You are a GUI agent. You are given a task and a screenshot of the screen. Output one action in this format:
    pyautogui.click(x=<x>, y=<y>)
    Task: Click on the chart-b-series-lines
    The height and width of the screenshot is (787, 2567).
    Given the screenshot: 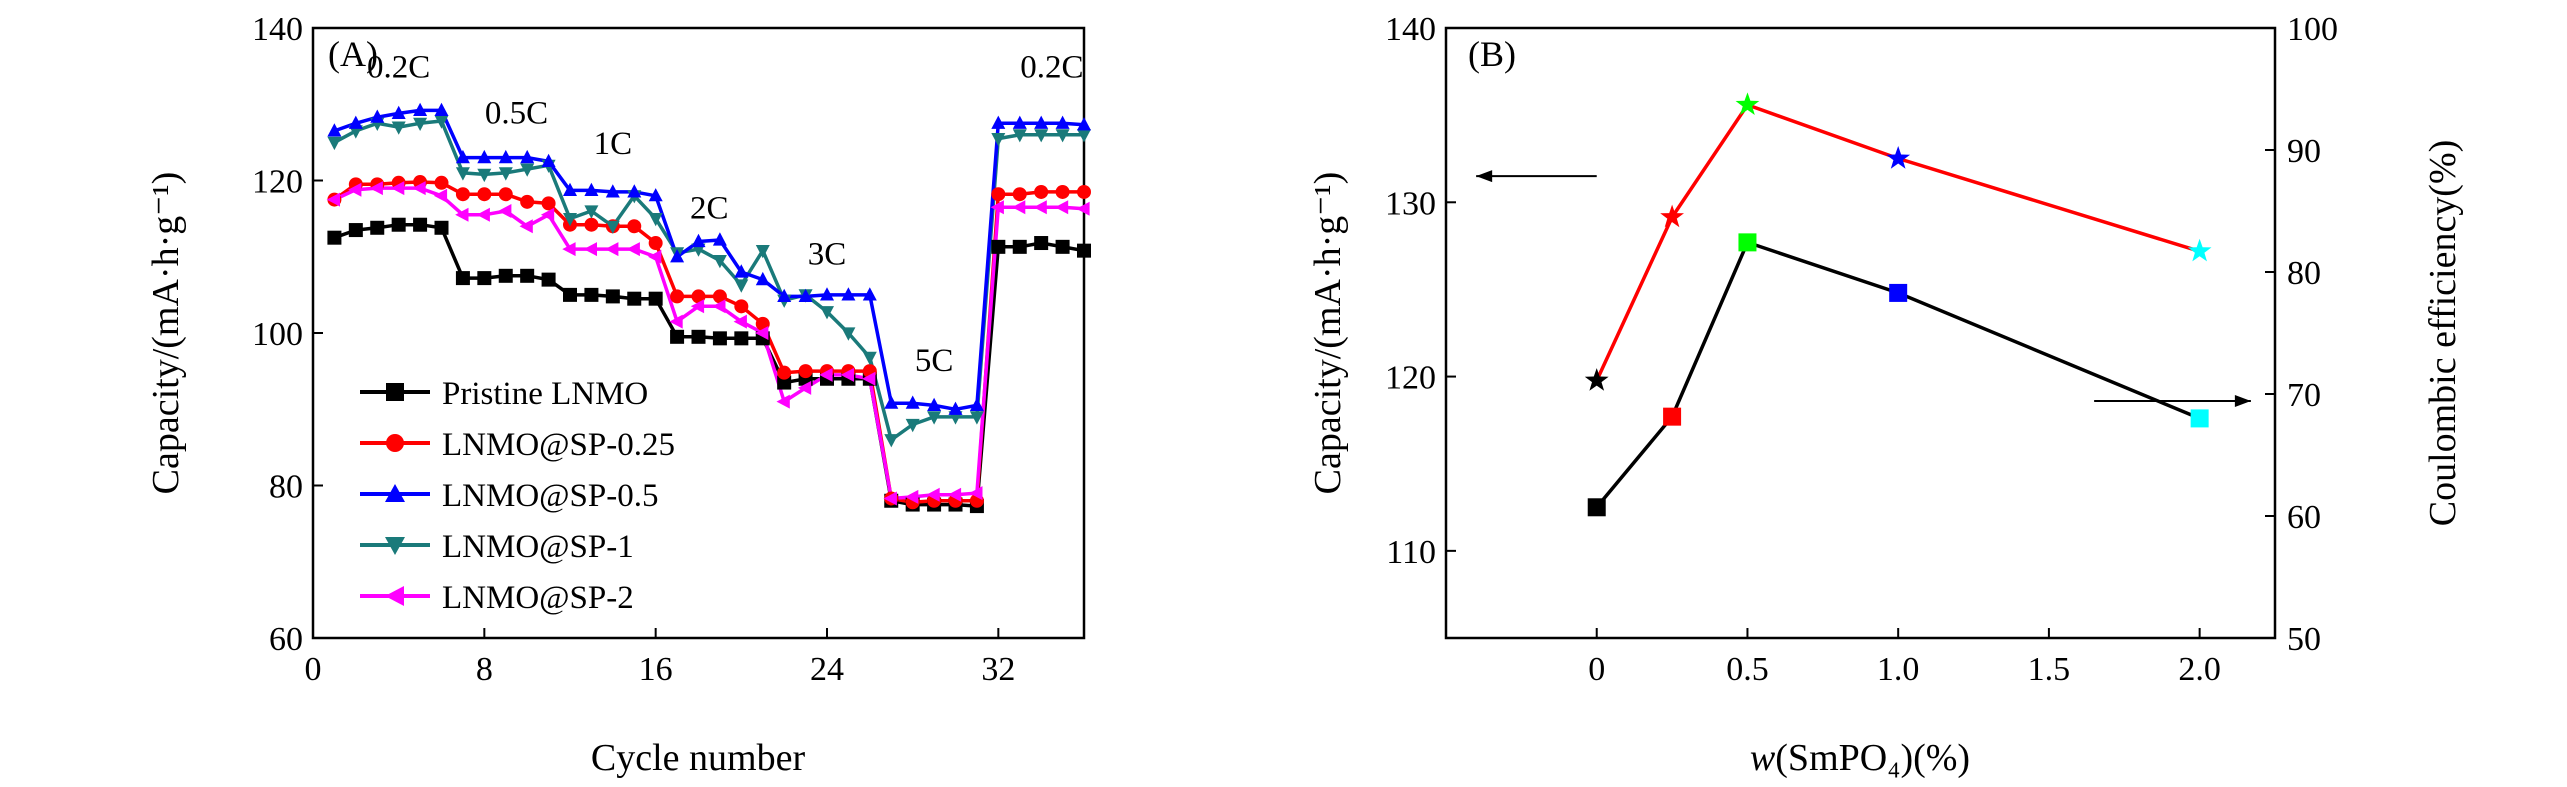 What is the action you would take?
    pyautogui.click(x=1898, y=305)
    